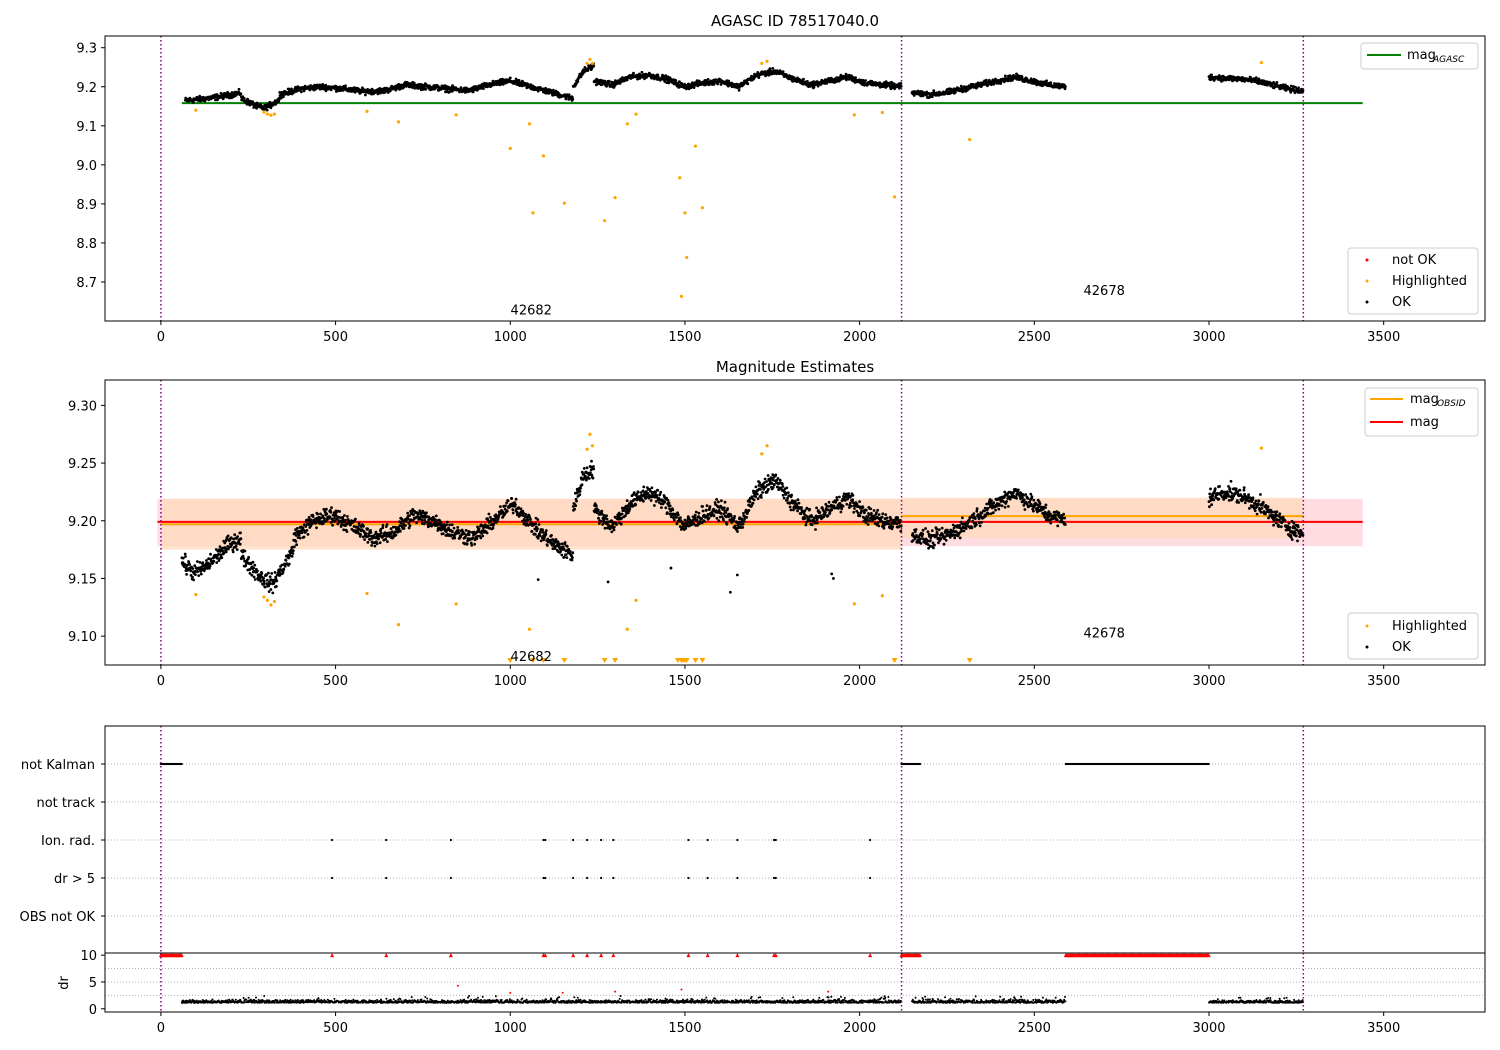 The width and height of the screenshot is (1500, 1050). Describe the element at coordinates (335, 337) in the screenshot. I see `x-tick-label: 500` at that location.